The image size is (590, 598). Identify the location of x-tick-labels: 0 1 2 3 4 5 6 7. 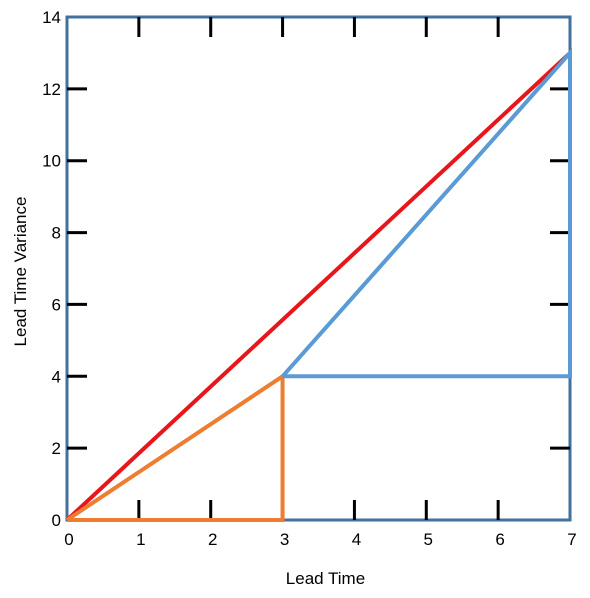
(320, 539).